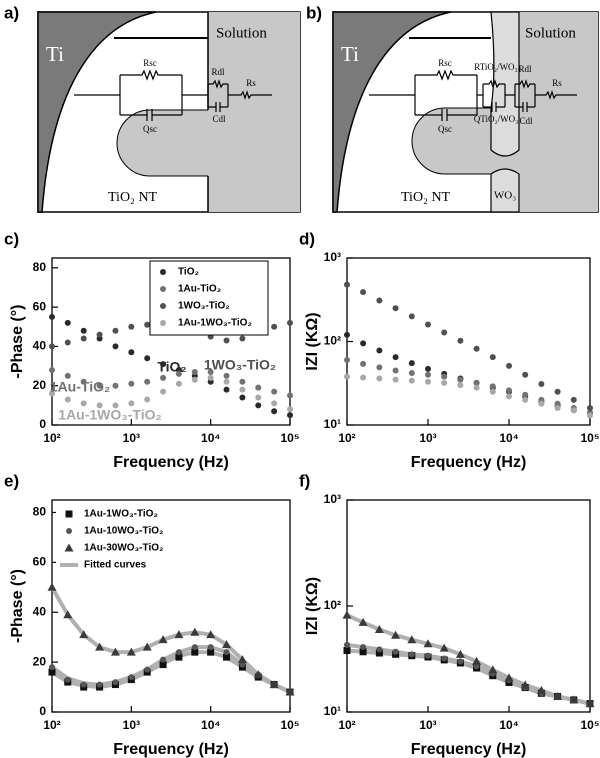 The image size is (600, 758). I want to click on x-tick-label: 10⁵, so click(290, 438).